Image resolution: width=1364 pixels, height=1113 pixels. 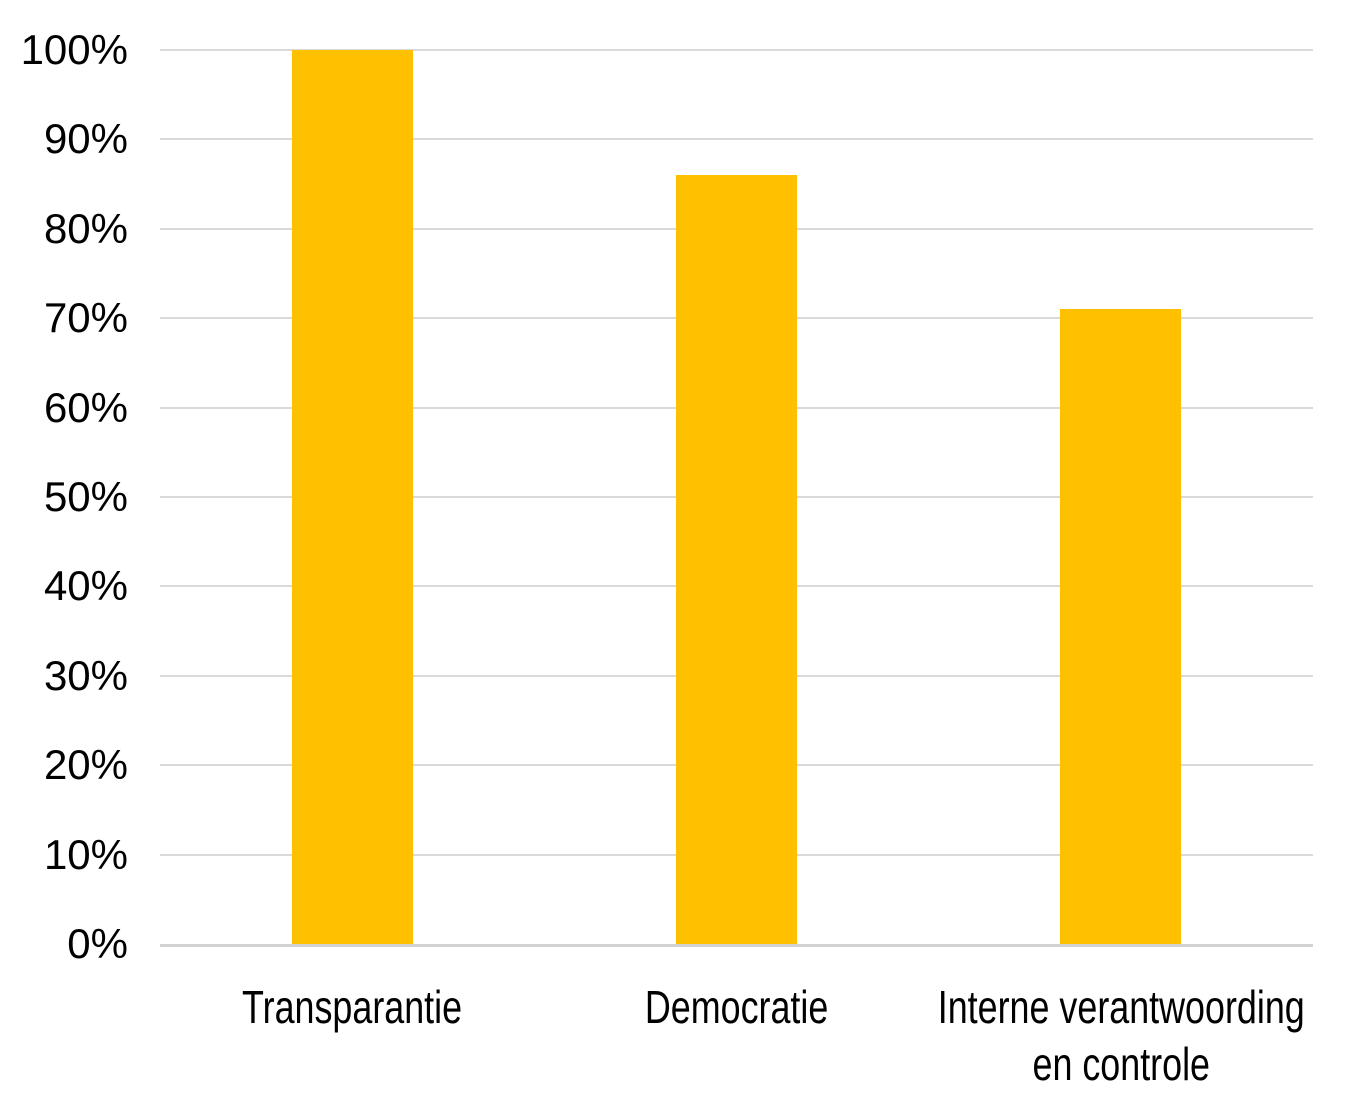 I want to click on y-tick-label: 70%, so click(x=85, y=318).